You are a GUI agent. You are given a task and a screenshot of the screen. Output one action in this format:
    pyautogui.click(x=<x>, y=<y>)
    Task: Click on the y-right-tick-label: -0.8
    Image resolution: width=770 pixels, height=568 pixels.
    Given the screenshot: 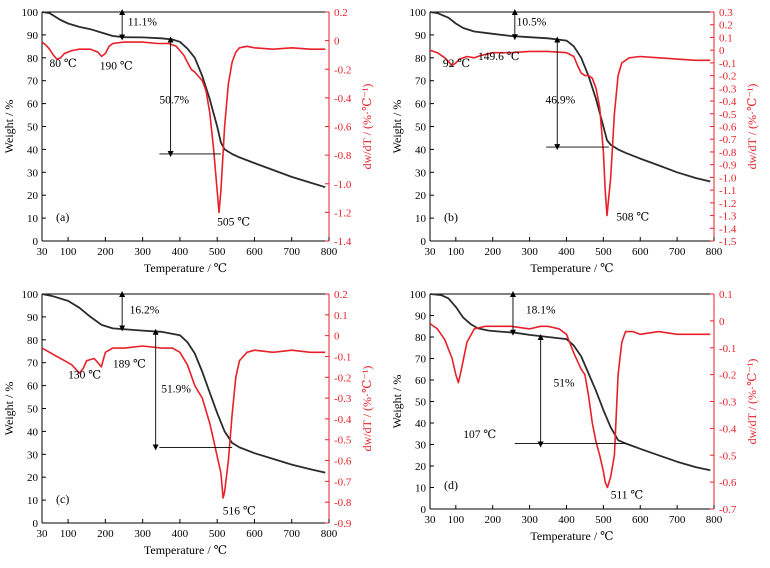 What is the action you would take?
    pyautogui.click(x=728, y=153)
    